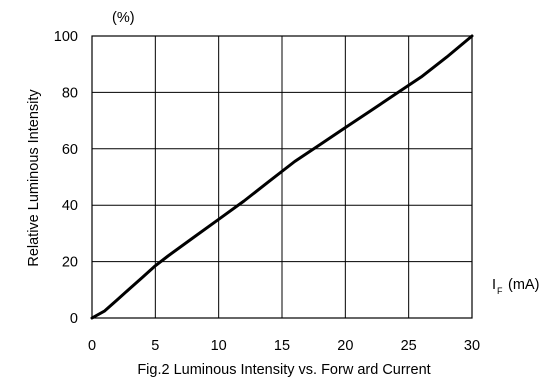 The image size is (551, 383). I want to click on x-axis-label-subscript: F, so click(500, 291).